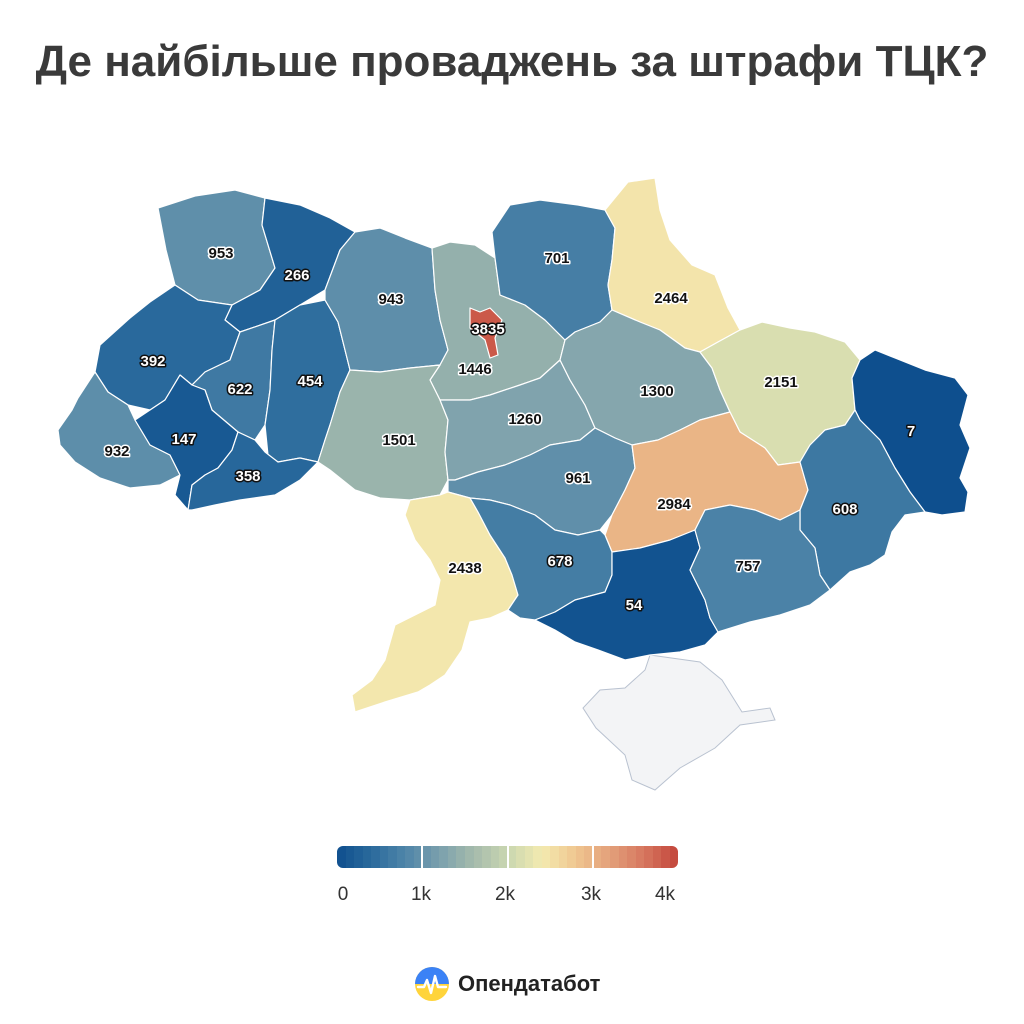 The width and height of the screenshot is (1024, 1024). I want to click on legend-tick-1k, so click(422, 857).